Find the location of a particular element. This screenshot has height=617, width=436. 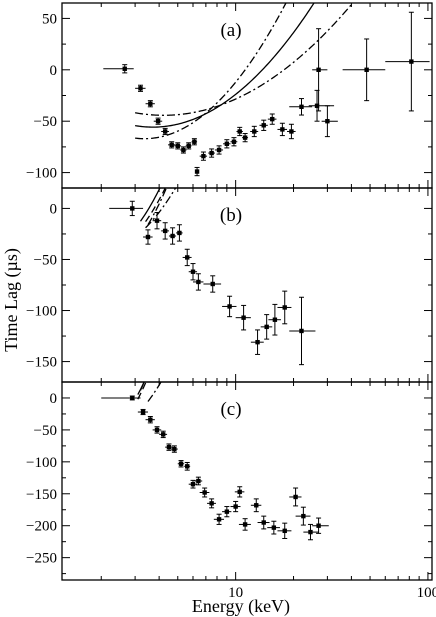

y-tick-label: −200 is located at coordinates (41, 527).